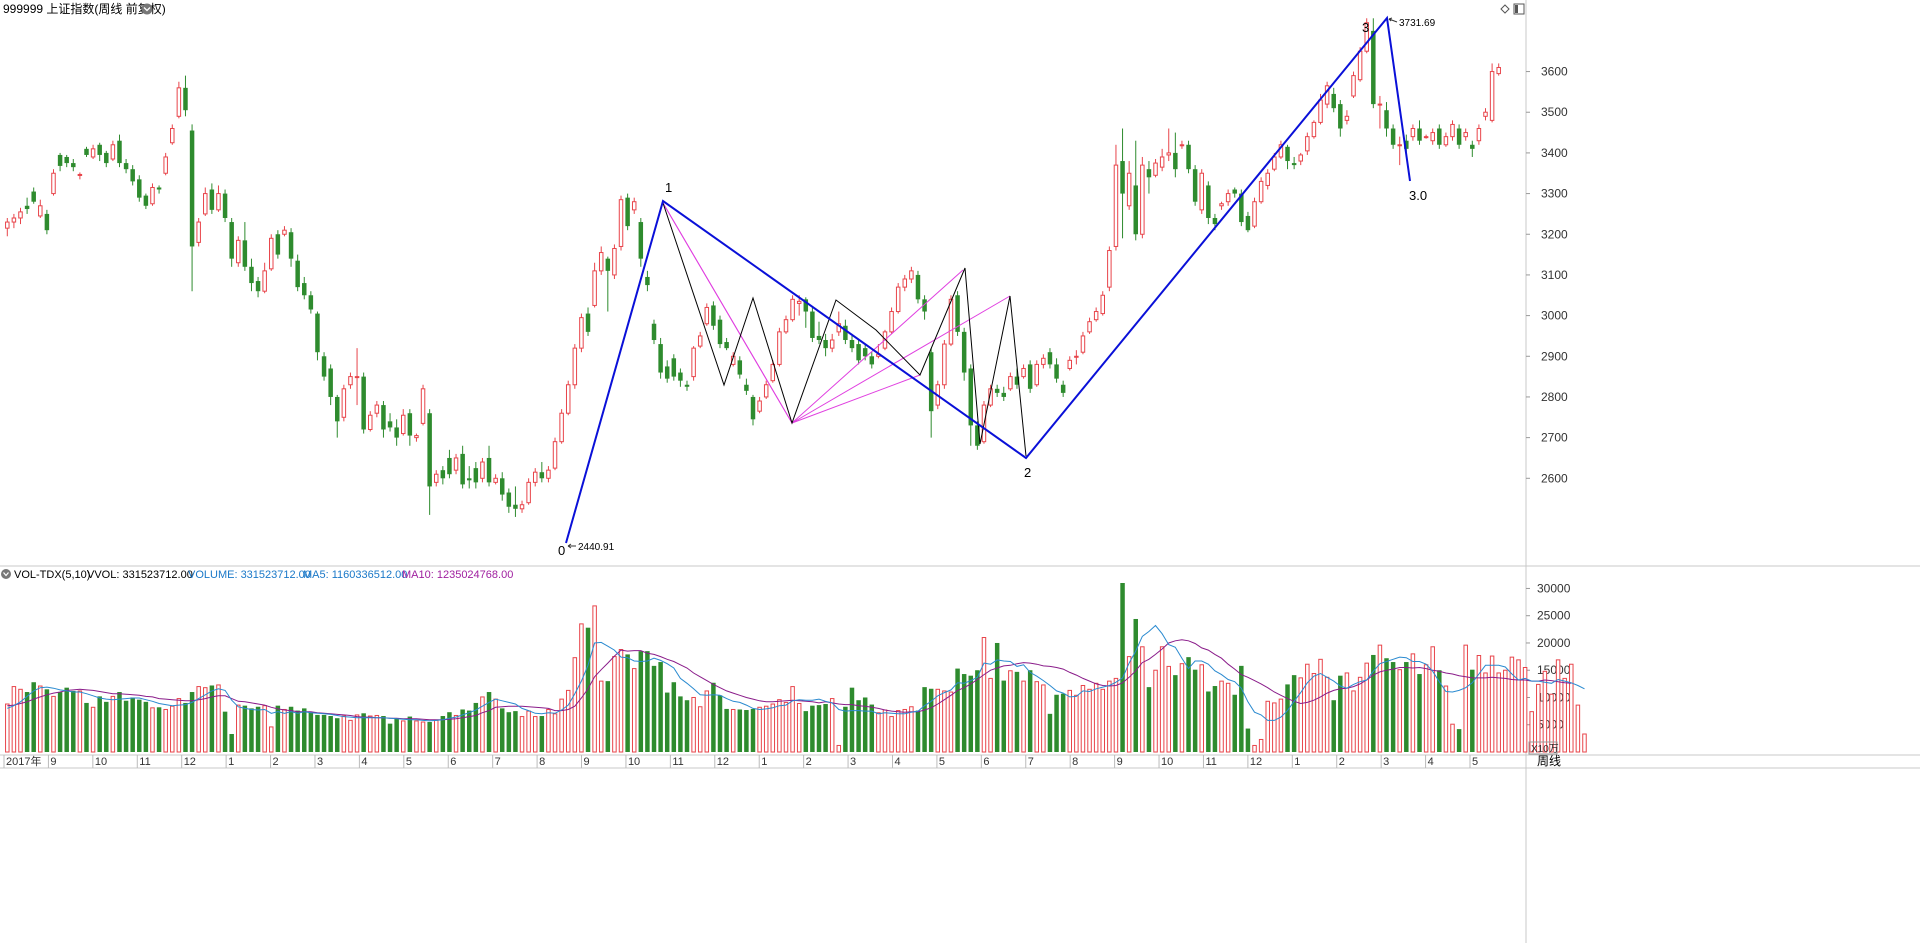 This screenshot has width=1920, height=943. I want to click on window-icon, so click(1519, 9).